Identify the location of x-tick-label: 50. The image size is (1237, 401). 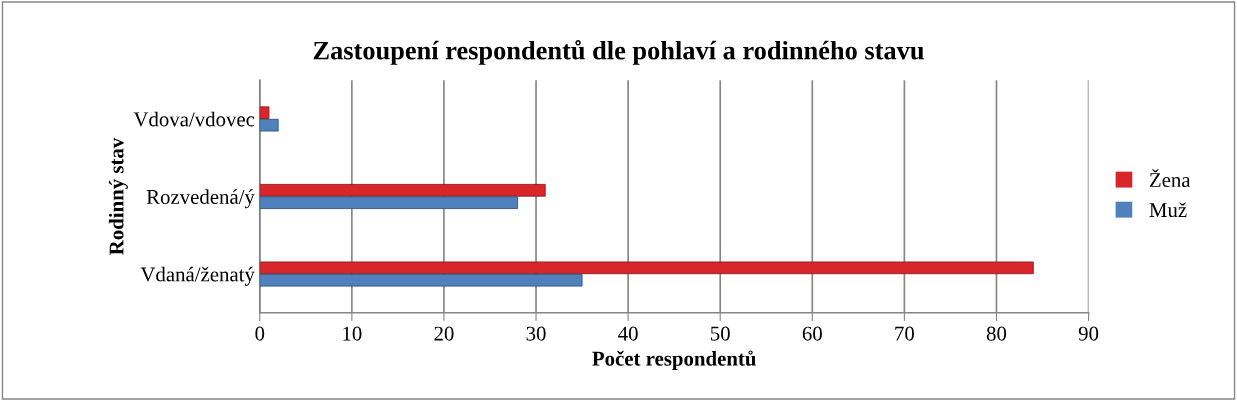
(720, 333).